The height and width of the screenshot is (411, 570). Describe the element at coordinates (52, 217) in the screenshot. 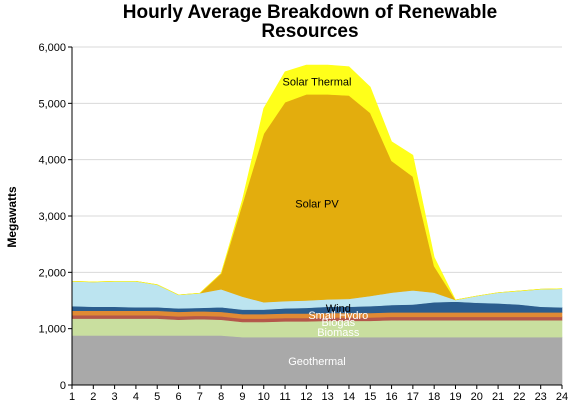

I see `y-tick-label-3: 3,000` at that location.